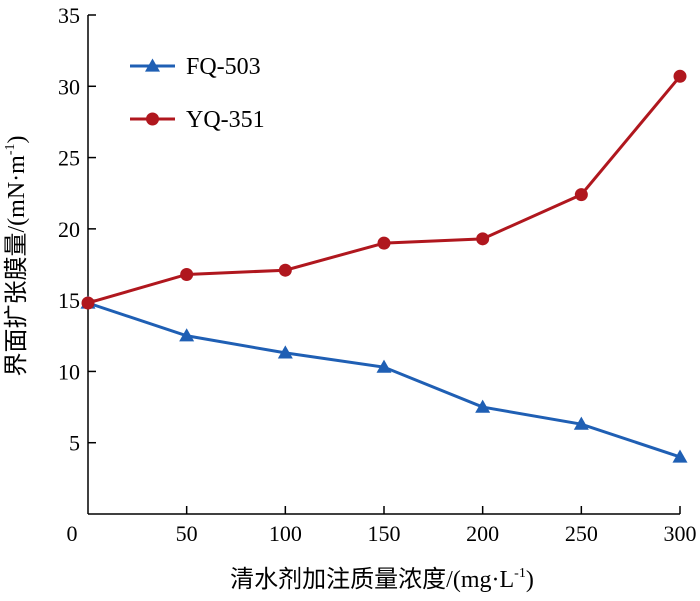 This screenshot has height=601, width=700. Describe the element at coordinates (16, 256) in the screenshot. I see `y-axis-title: 界面扩张膜量/(mN·m-1)` at that location.